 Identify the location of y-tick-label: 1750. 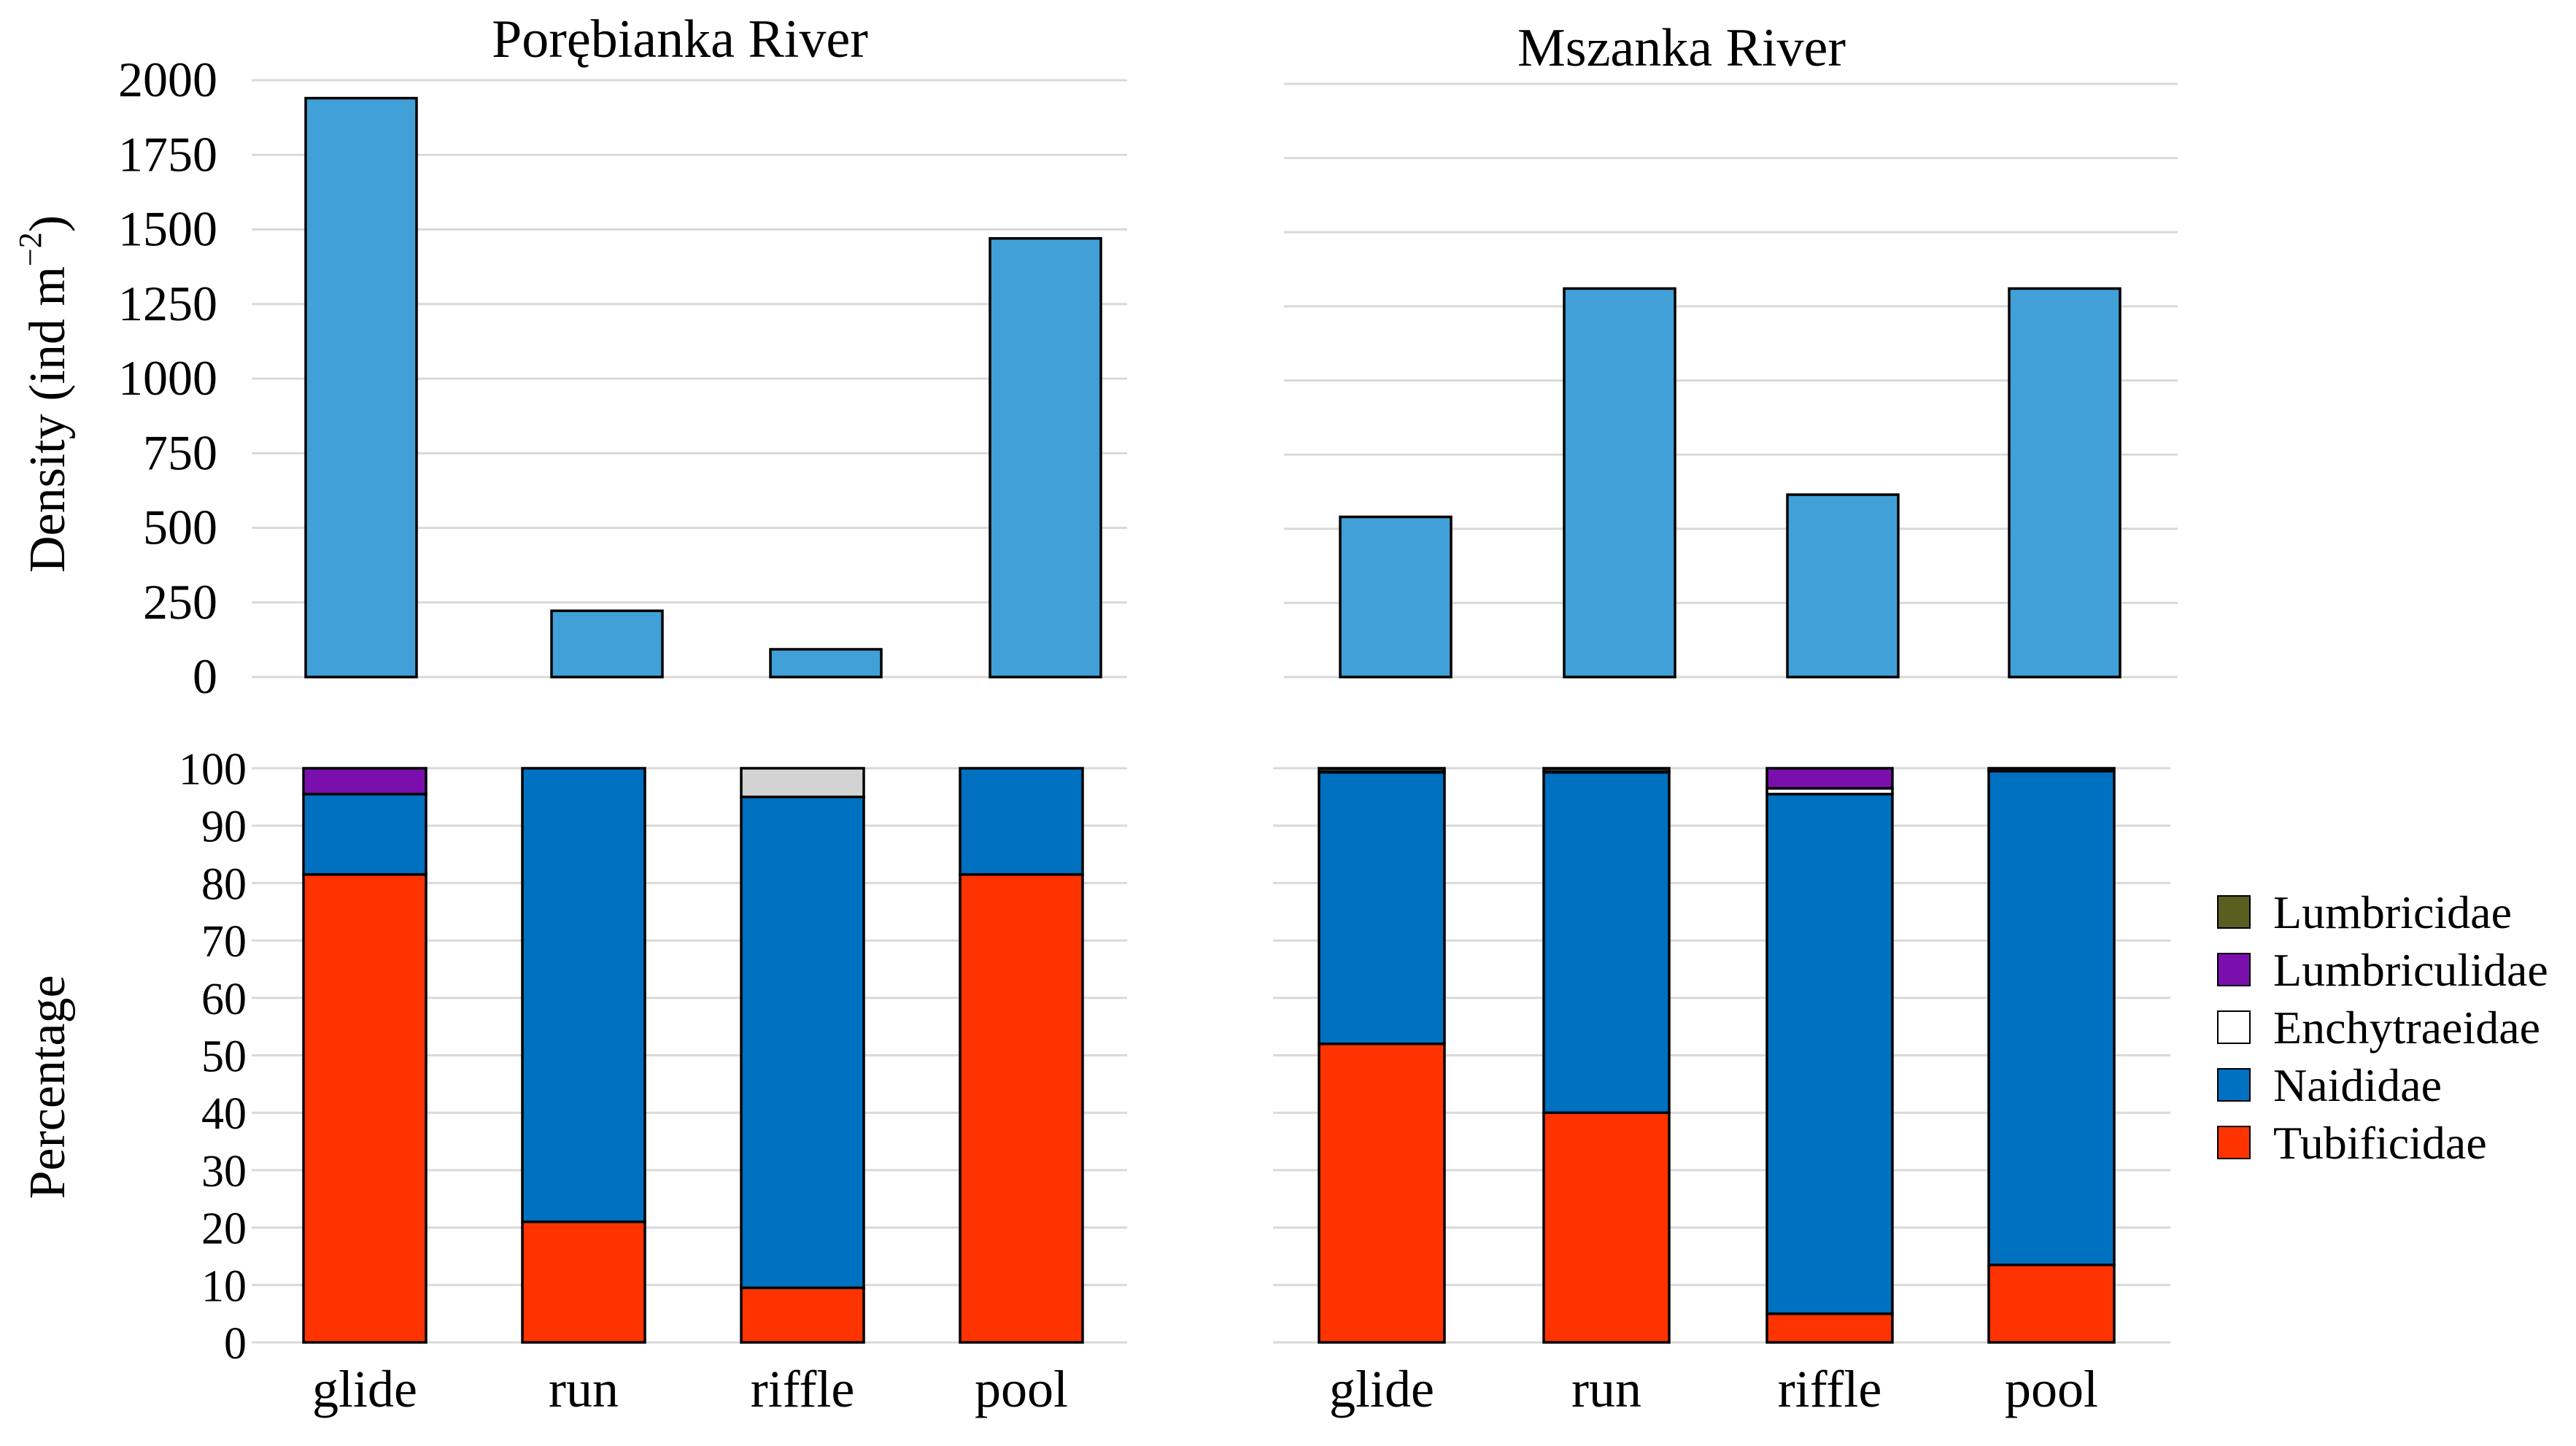
(167, 154).